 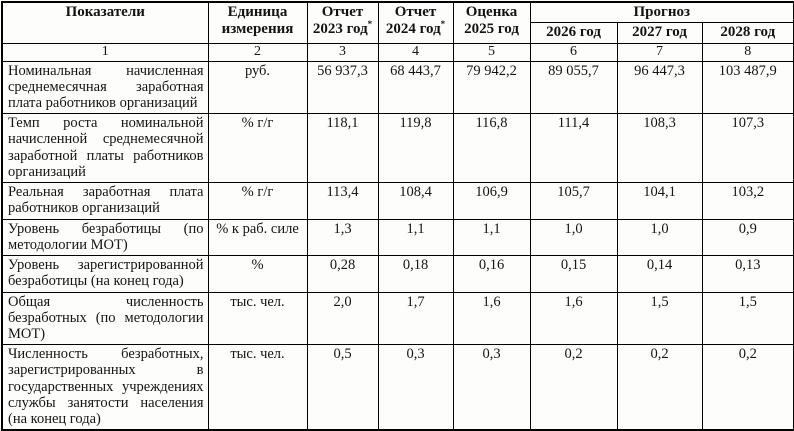 What do you see at coordinates (342, 87) in the screenshot?
I see `value-cell: 56 937,3` at bounding box center [342, 87].